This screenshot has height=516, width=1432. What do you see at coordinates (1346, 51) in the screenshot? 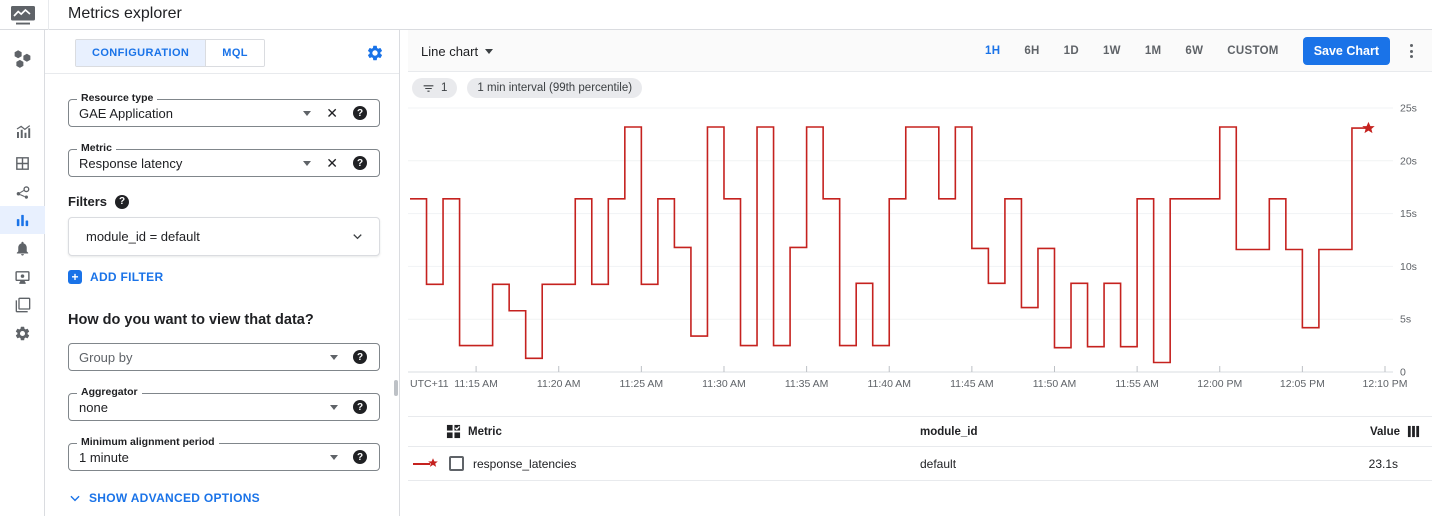
I see `save-chart-button: Save Chart` at bounding box center [1346, 51].